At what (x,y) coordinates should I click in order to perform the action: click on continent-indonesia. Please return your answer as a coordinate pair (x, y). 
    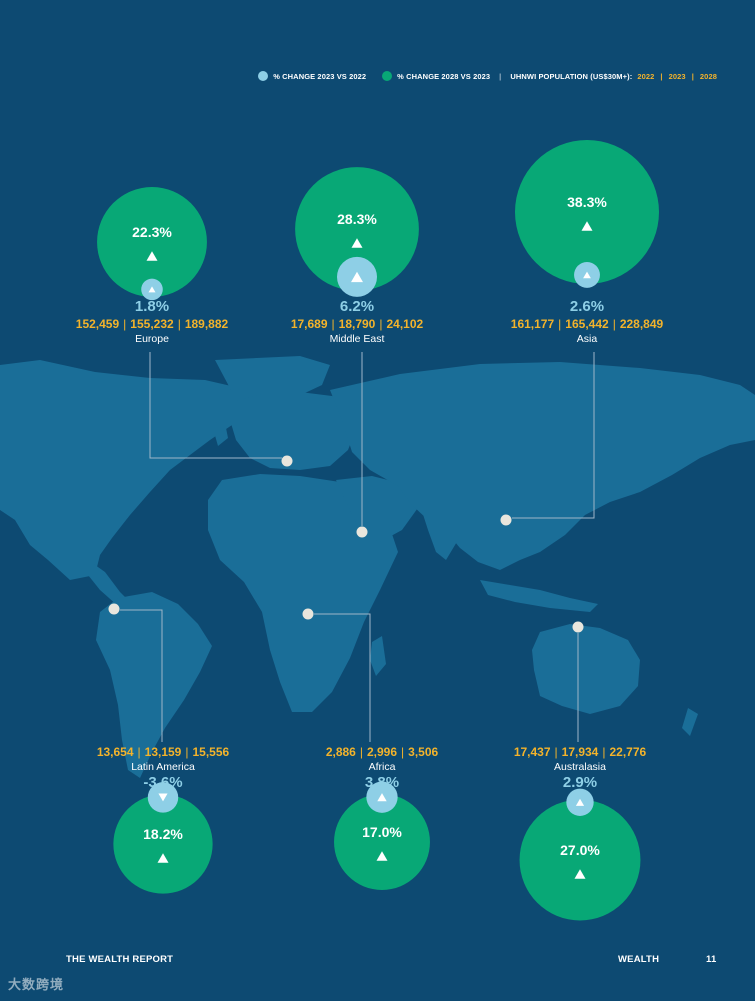
    Looking at the image, I should click on (539, 596).